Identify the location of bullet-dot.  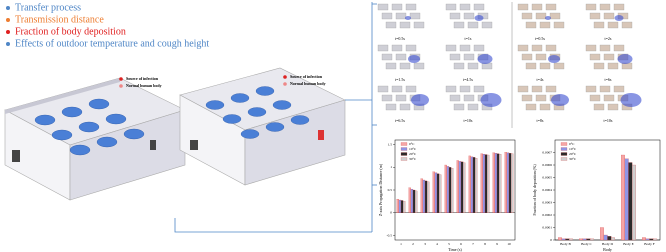
(8, 8).